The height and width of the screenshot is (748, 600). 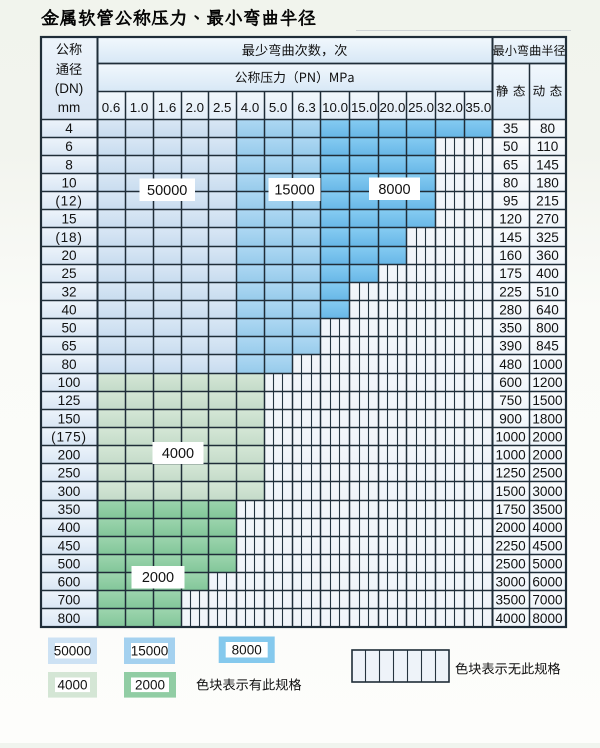 I want to click on svg-text: 35.0, so click(x=478, y=107).